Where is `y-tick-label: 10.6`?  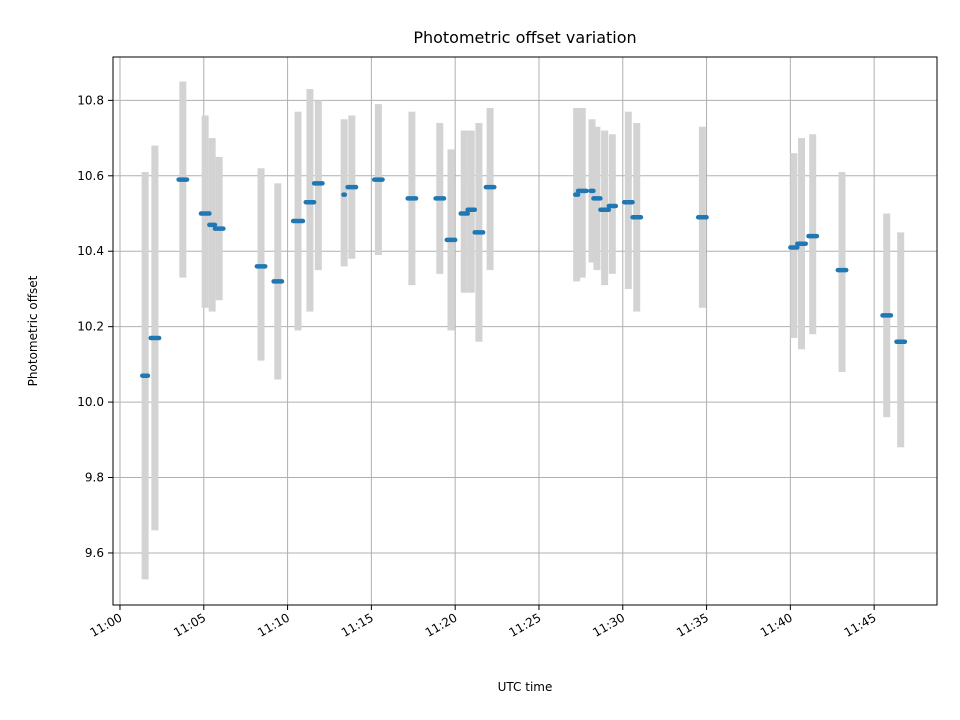 y-tick-label: 10.6 is located at coordinates (90, 176).